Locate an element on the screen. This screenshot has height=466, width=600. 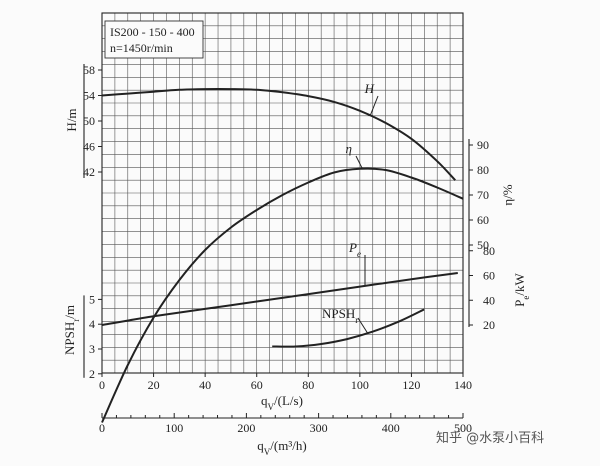
x-tick-label-ls: 60 is located at coordinates (257, 385).